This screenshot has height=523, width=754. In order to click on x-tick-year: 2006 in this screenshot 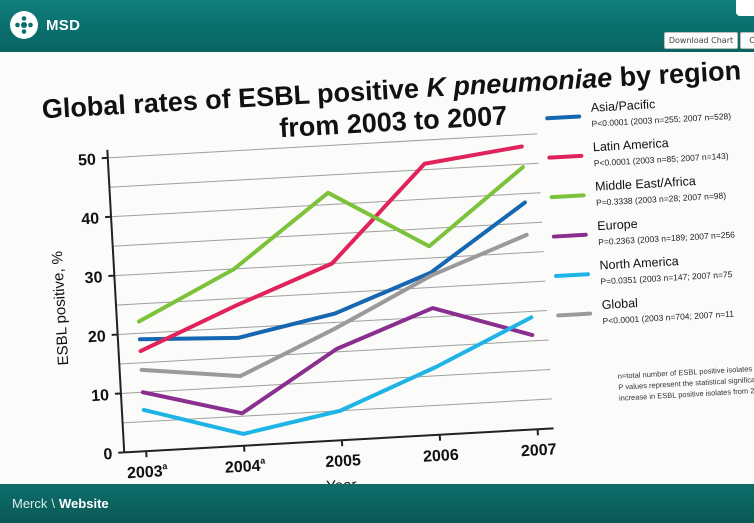, I will do `click(441, 456)`.